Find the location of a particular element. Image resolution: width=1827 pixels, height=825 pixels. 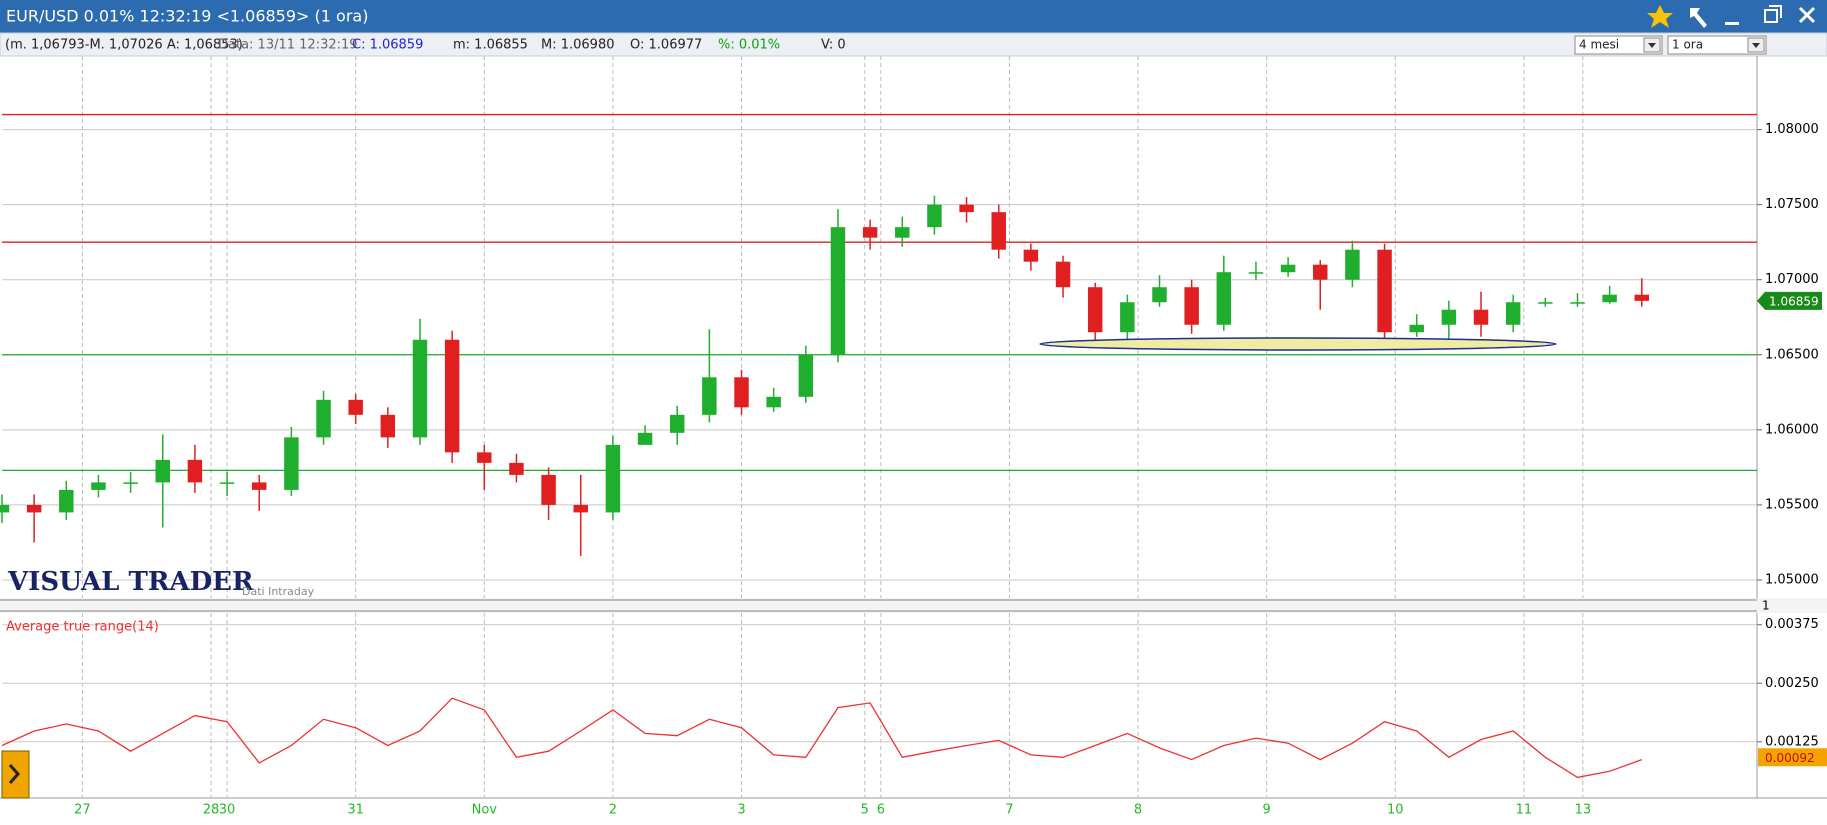

y-tick-label: 0.00125 is located at coordinates (1792, 741).